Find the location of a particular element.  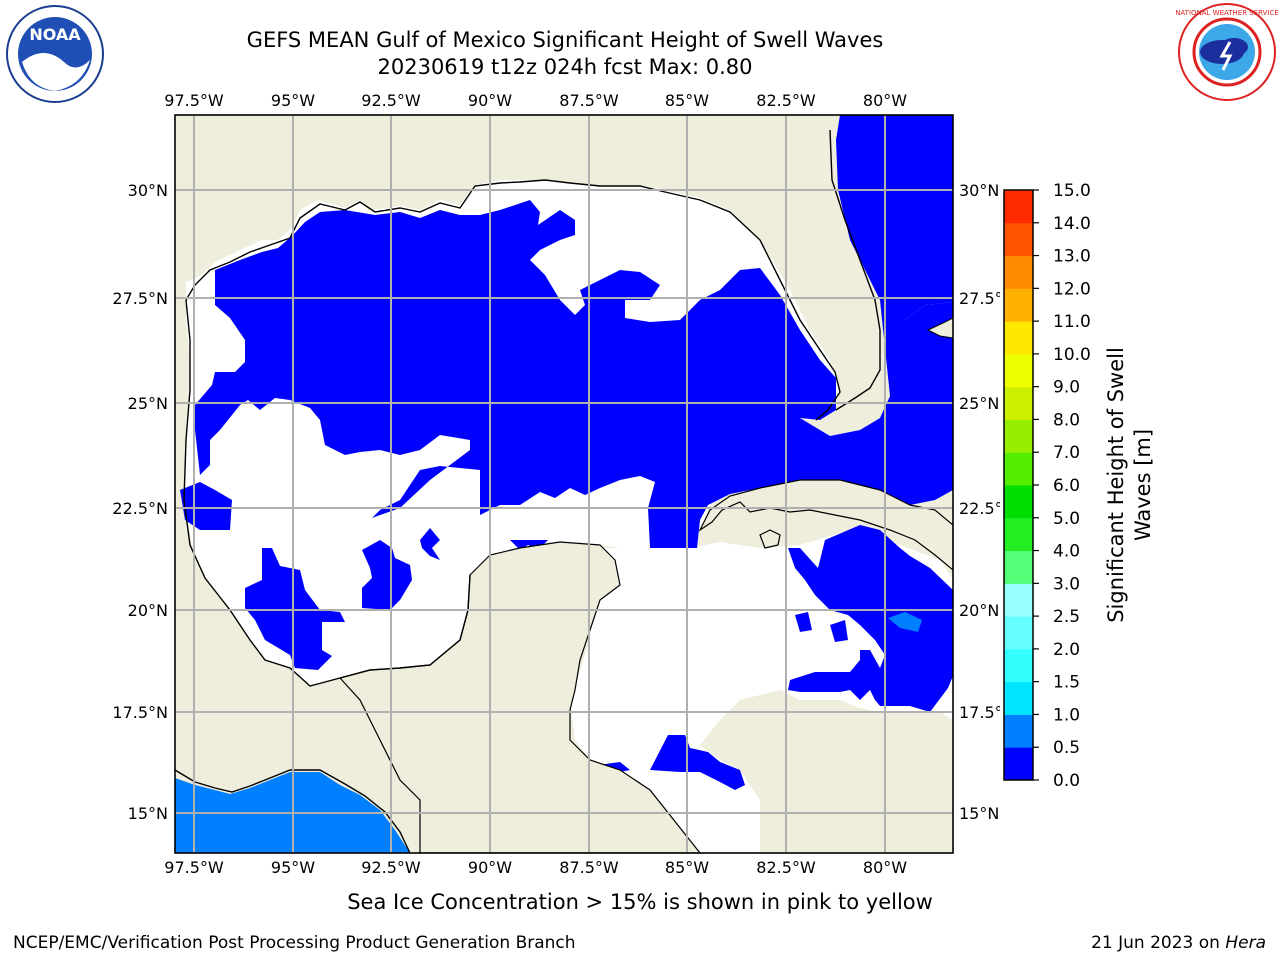

lat-label-left: 25°N is located at coordinates (148, 403).